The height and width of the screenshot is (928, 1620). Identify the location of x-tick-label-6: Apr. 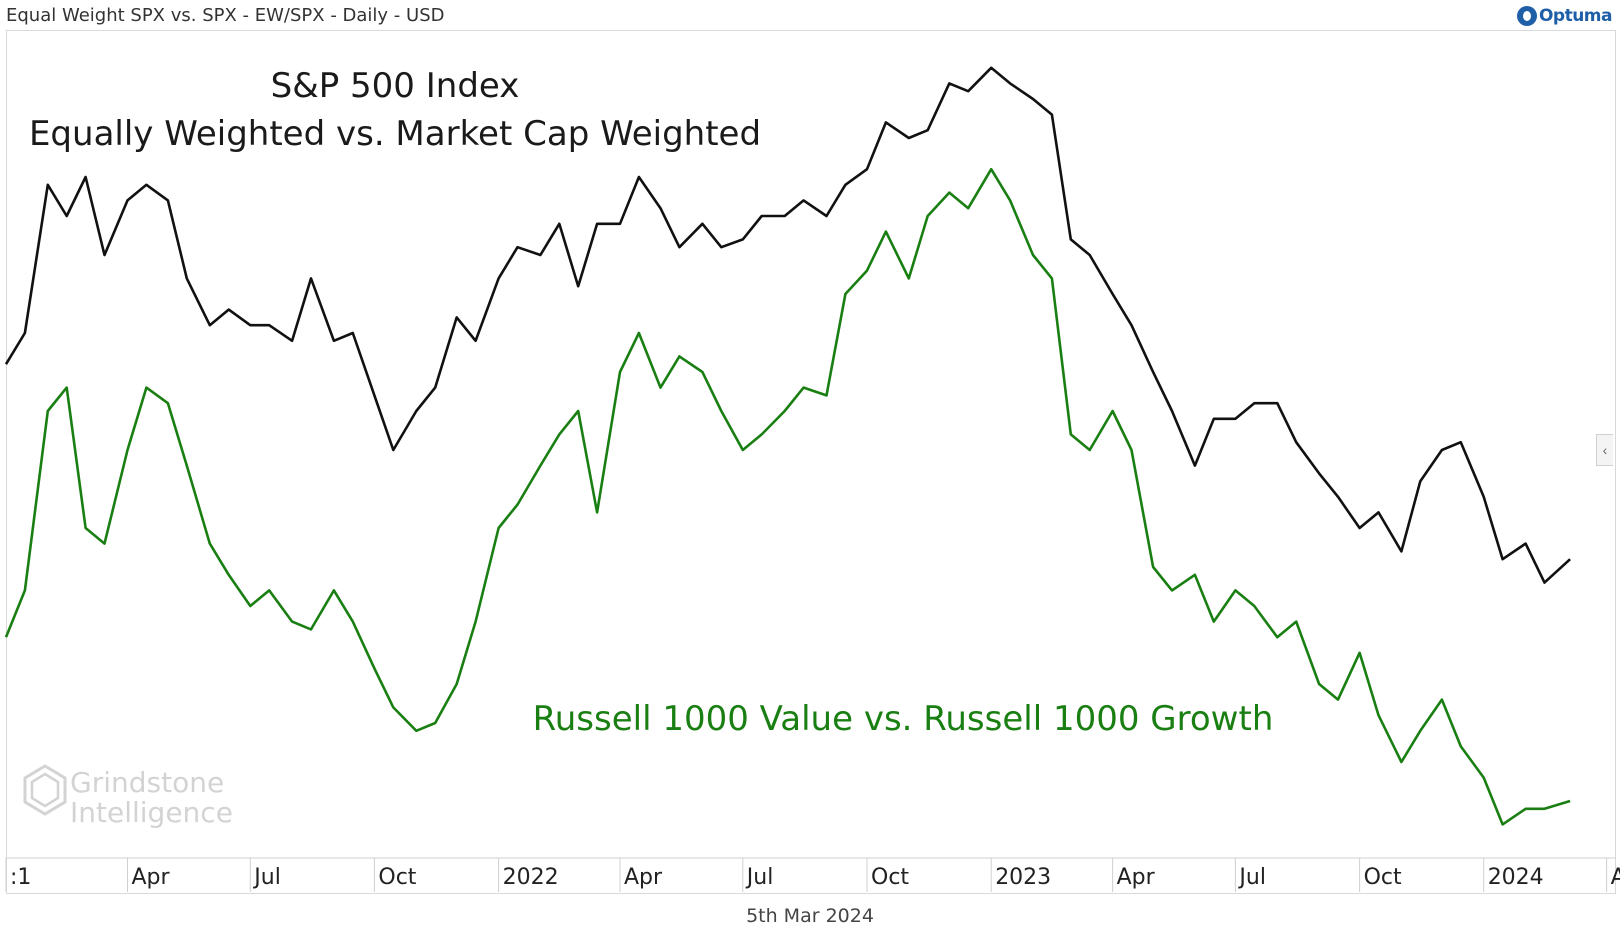
(643, 877).